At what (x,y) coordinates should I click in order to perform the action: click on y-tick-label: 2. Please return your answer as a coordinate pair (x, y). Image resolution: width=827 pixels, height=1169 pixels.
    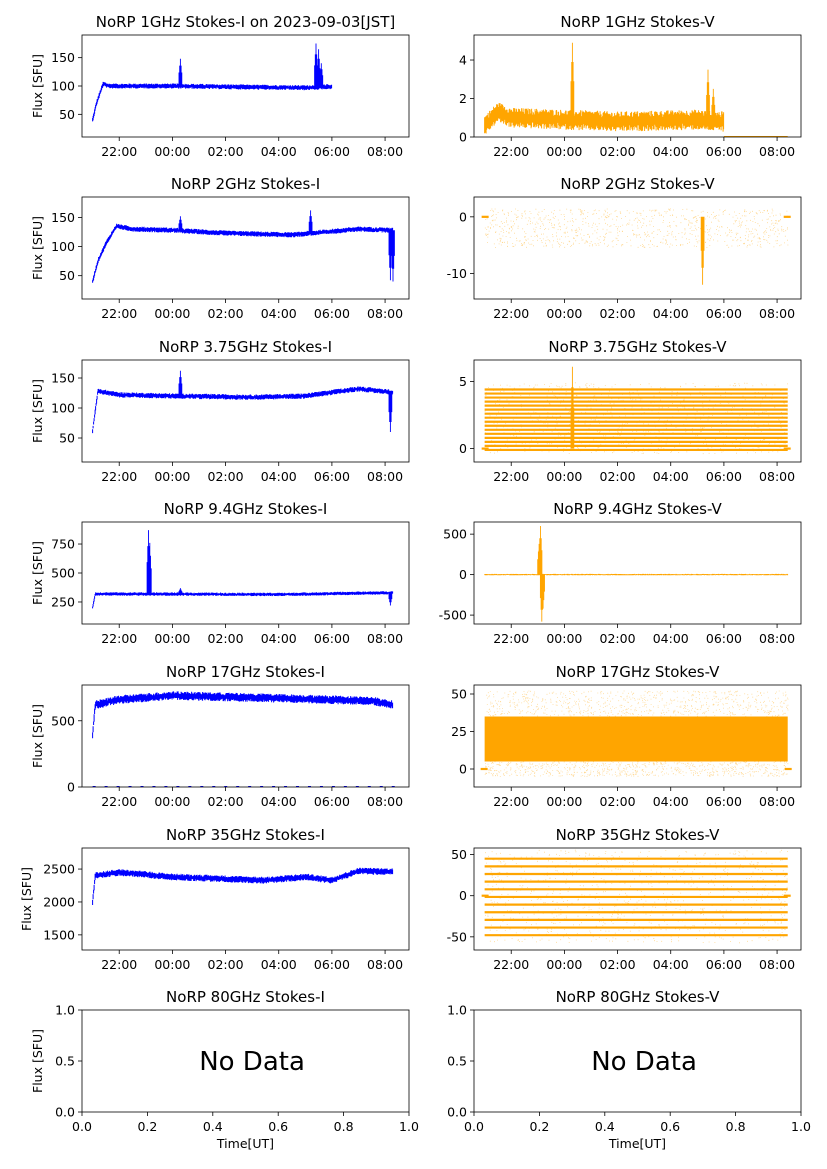
    Looking at the image, I should click on (463, 98).